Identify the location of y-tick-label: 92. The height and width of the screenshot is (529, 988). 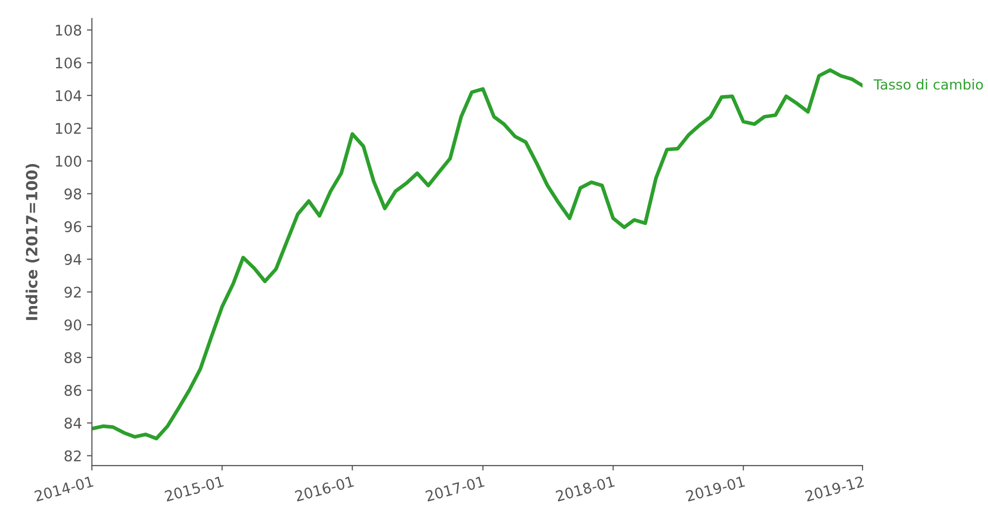
(72, 292).